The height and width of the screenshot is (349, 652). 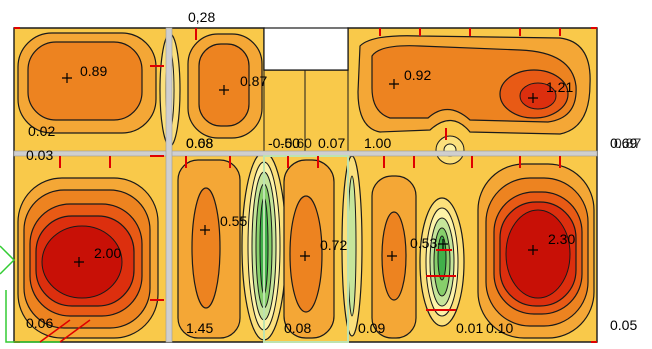 I want to click on label-mid-a: 0.08, so click(x=199, y=143).